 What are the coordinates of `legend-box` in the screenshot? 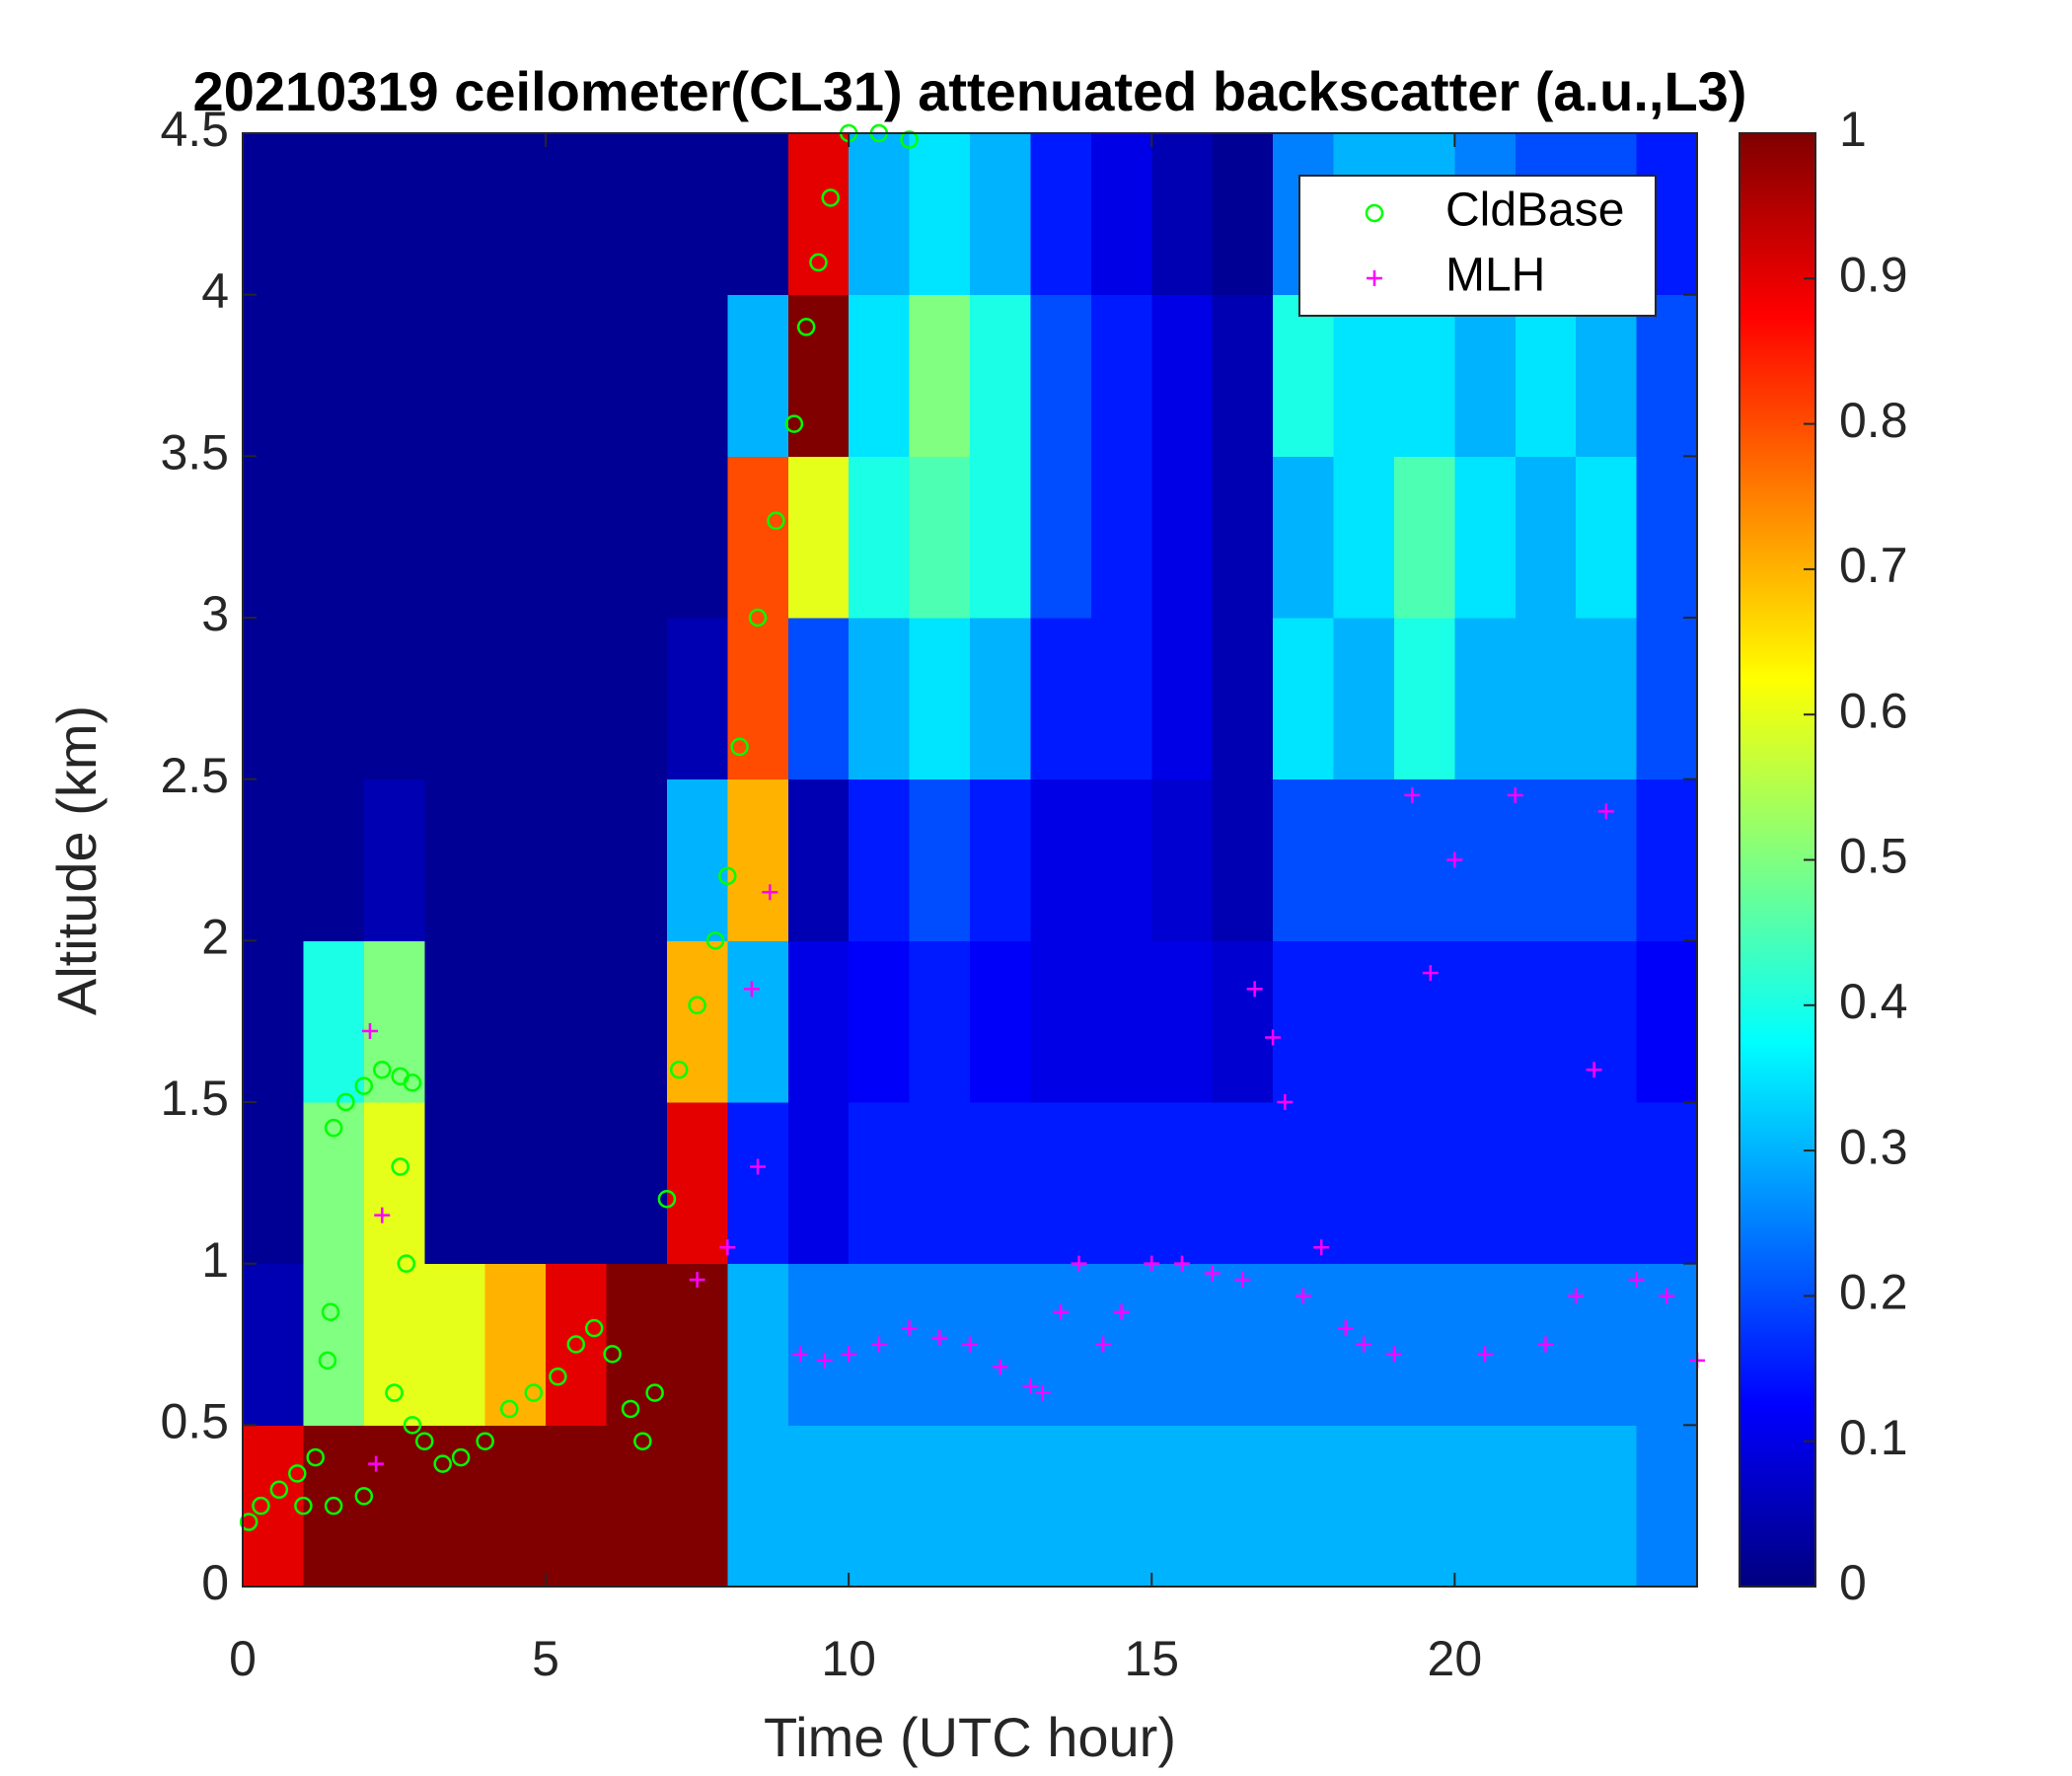 It's located at (1477, 246).